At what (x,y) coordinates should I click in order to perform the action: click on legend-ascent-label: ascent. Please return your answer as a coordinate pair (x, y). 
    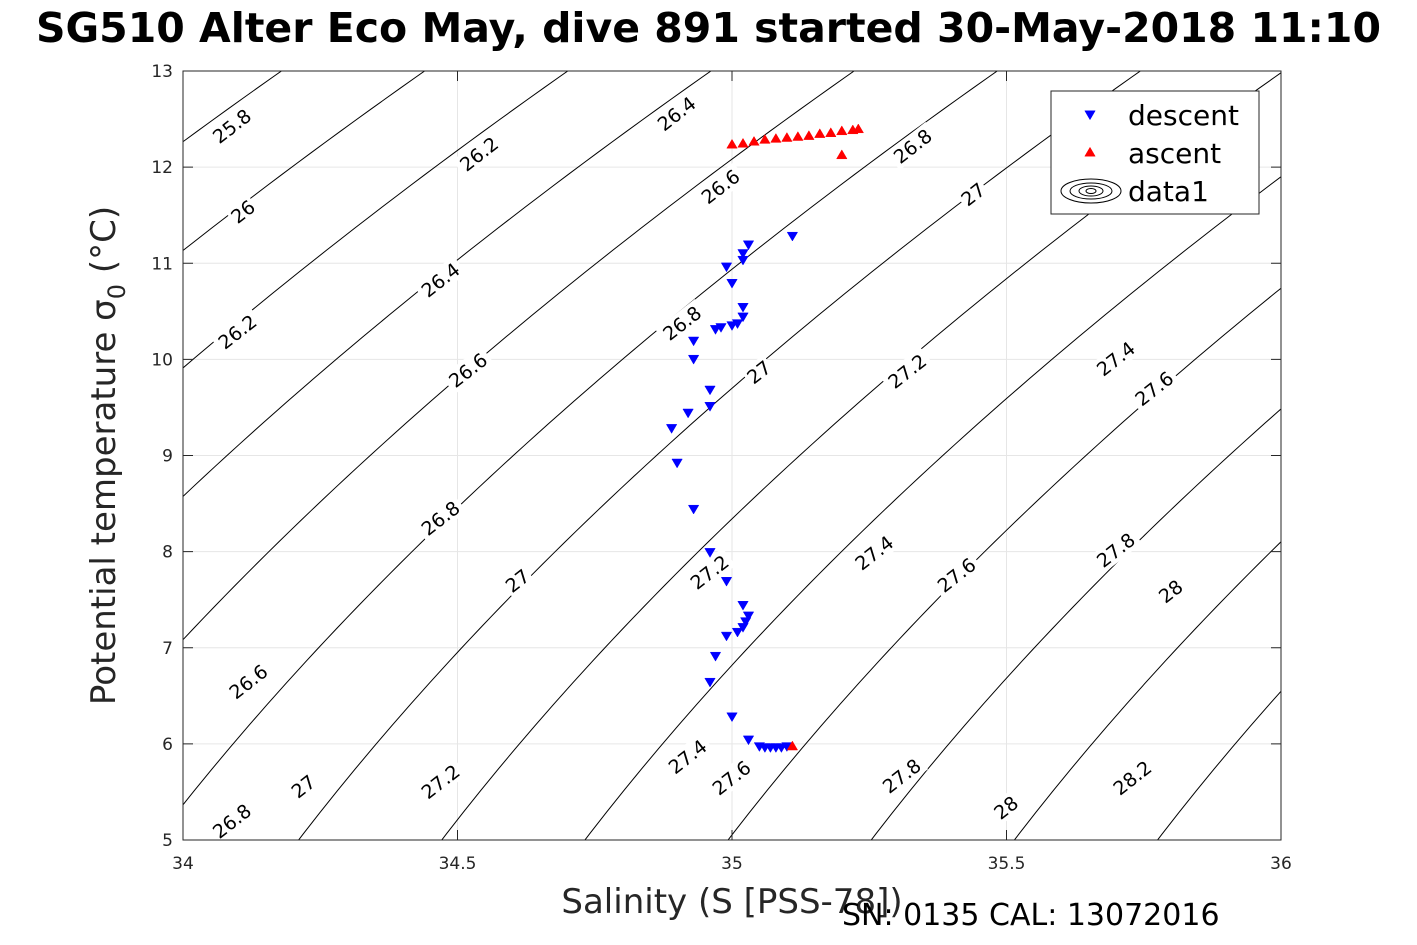
    Looking at the image, I should click on (1174, 153).